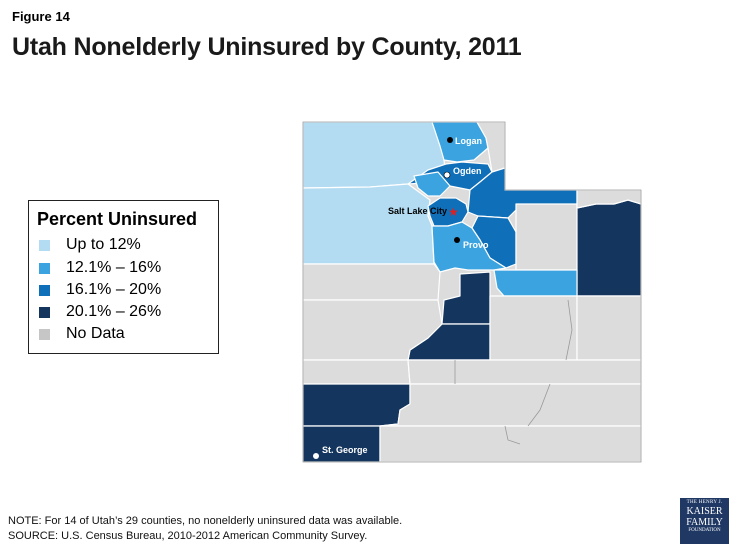  Describe the element at coordinates (546, 237) in the screenshot. I see `county-duchesne` at that location.